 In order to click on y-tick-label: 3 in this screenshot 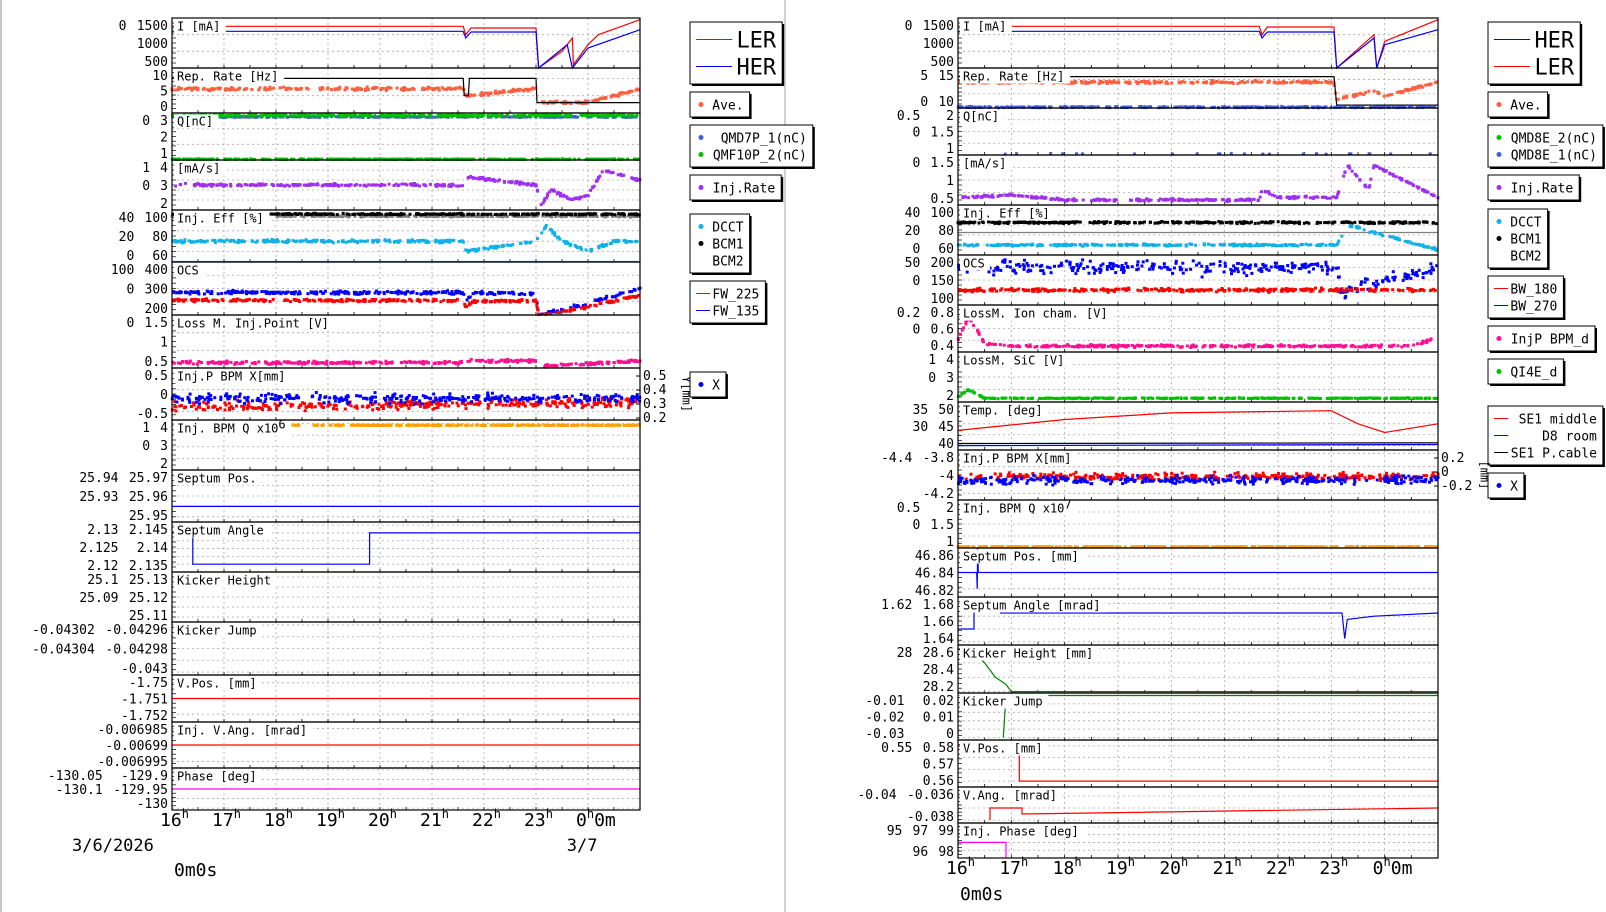, I will do `click(164, 186)`.